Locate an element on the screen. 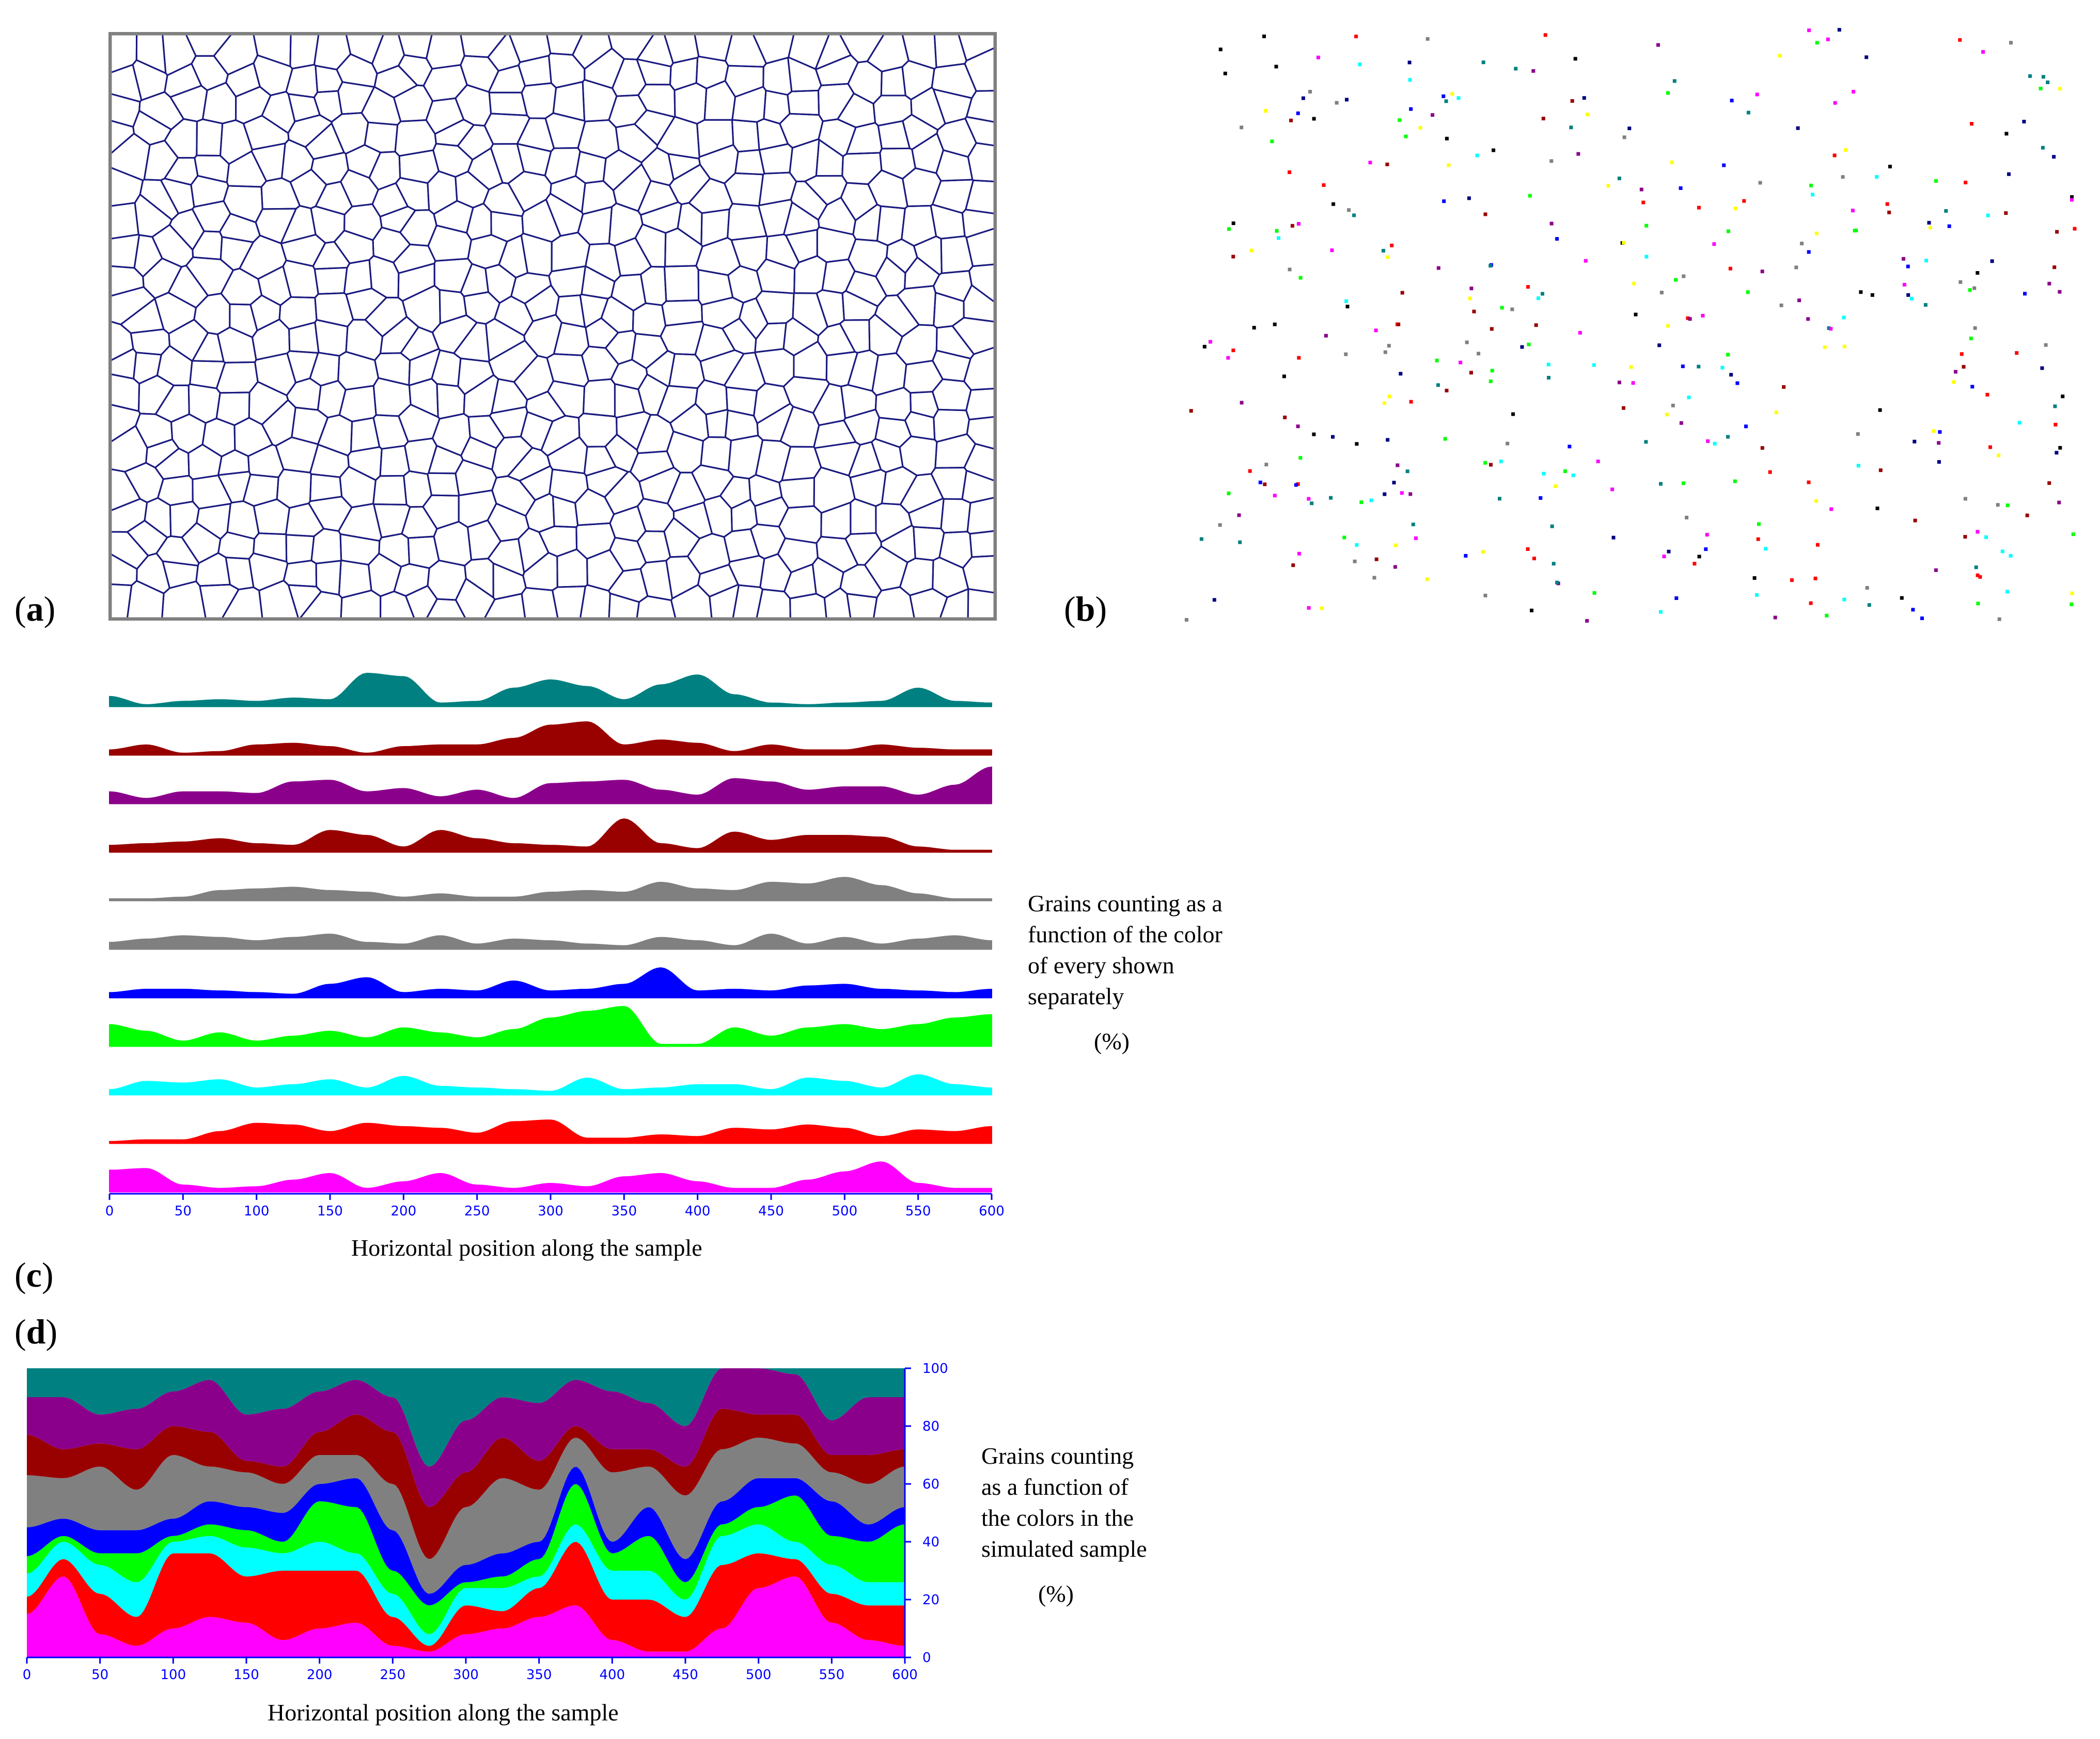 This screenshot has width=2100, height=1739. grain-color-dots is located at coordinates (1630, 325).